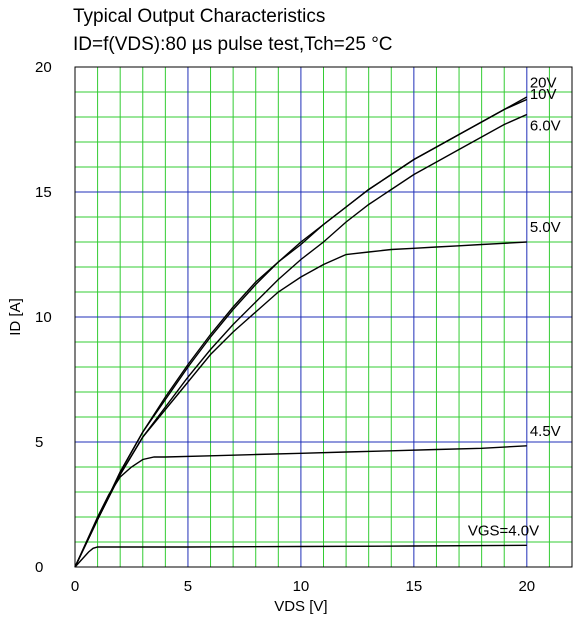 Image resolution: width=573 pixels, height=625 pixels. I want to click on series-label-6-0v: 6.0V, so click(545, 126).